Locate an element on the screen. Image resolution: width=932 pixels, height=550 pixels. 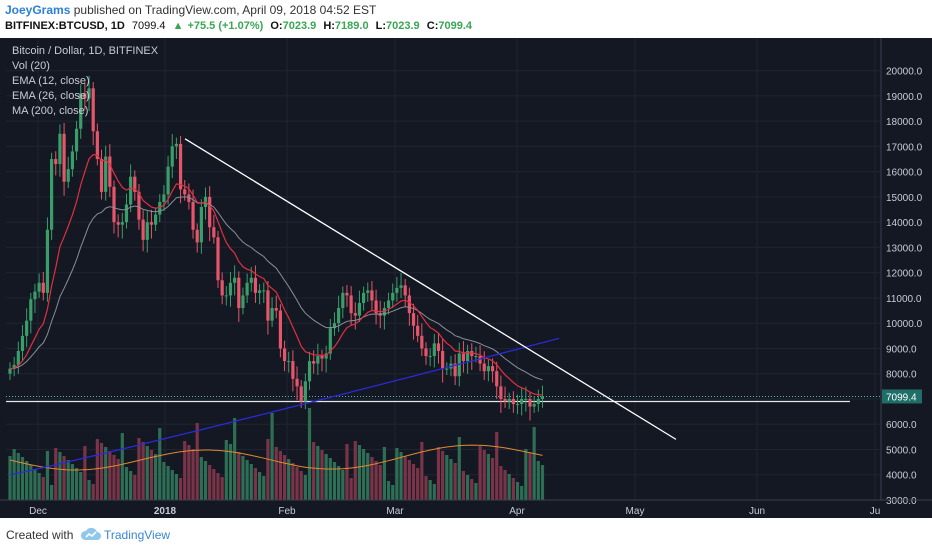
y-tick-label: 13000.0 is located at coordinates (904, 248).